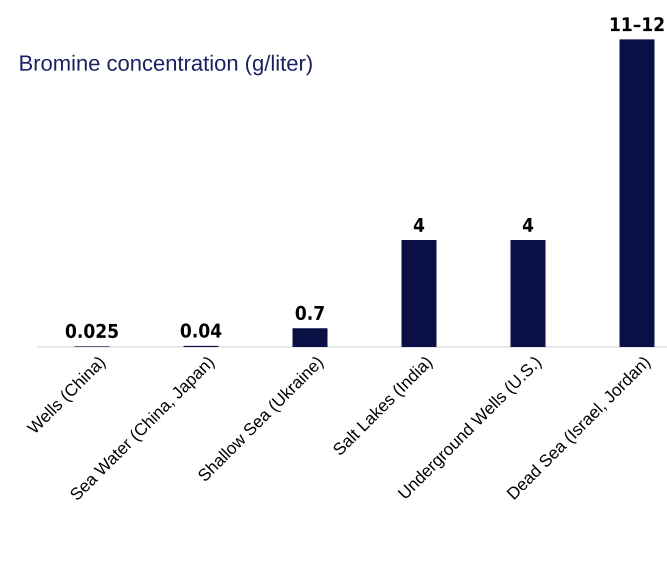 This screenshot has height=580, width=667. Describe the element at coordinates (166, 65) in the screenshot. I see `text: Bromine concentration (g/liter)` at that location.